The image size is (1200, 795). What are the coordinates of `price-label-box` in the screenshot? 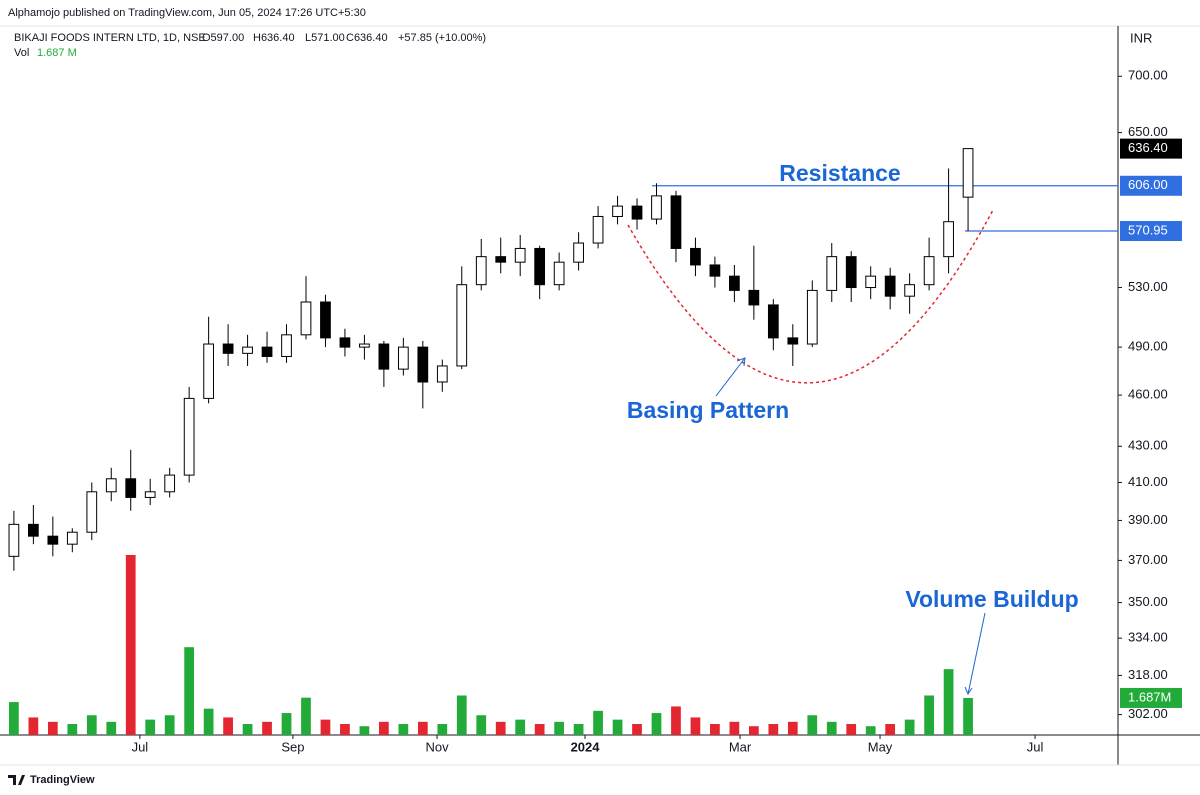 It's located at (1151, 148).